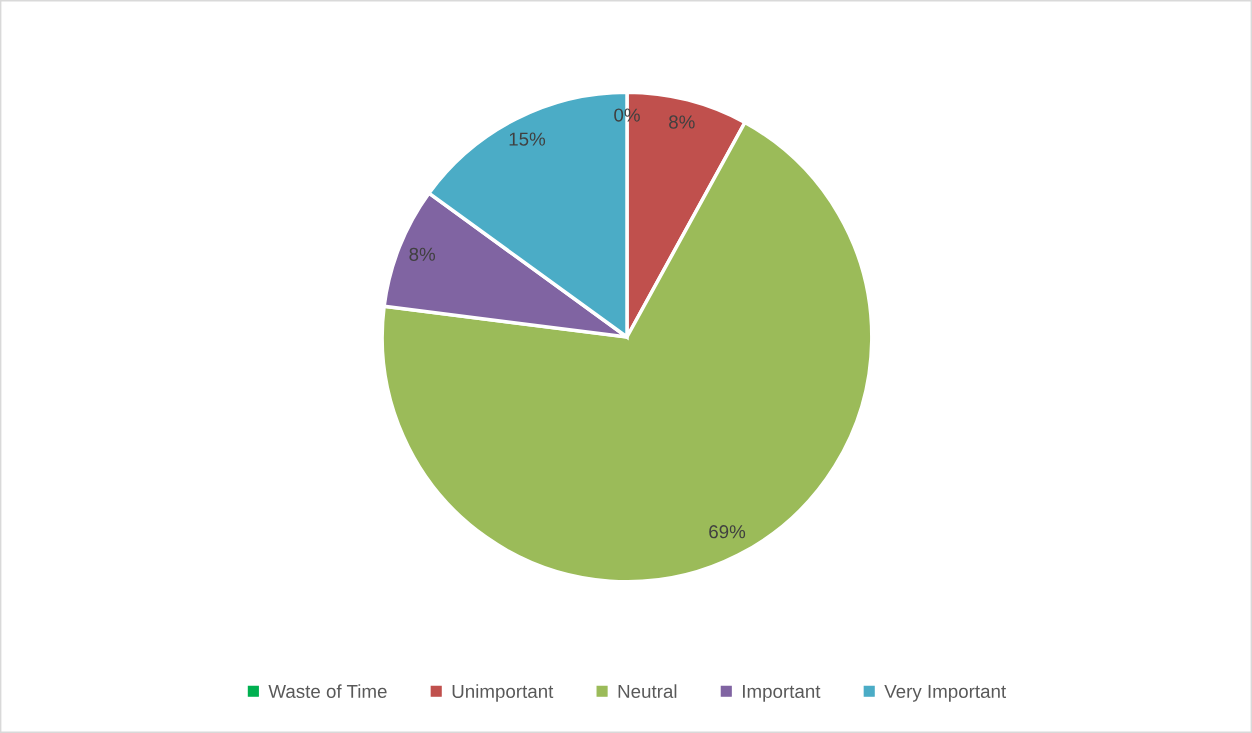  What do you see at coordinates (503, 693) in the screenshot?
I see `legend-label: Unimportant` at bounding box center [503, 693].